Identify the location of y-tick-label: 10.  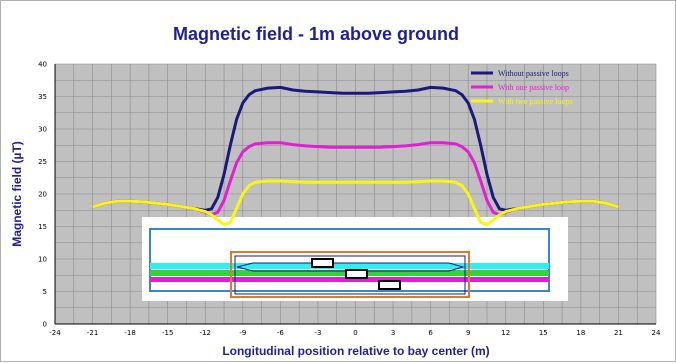
(42, 260).